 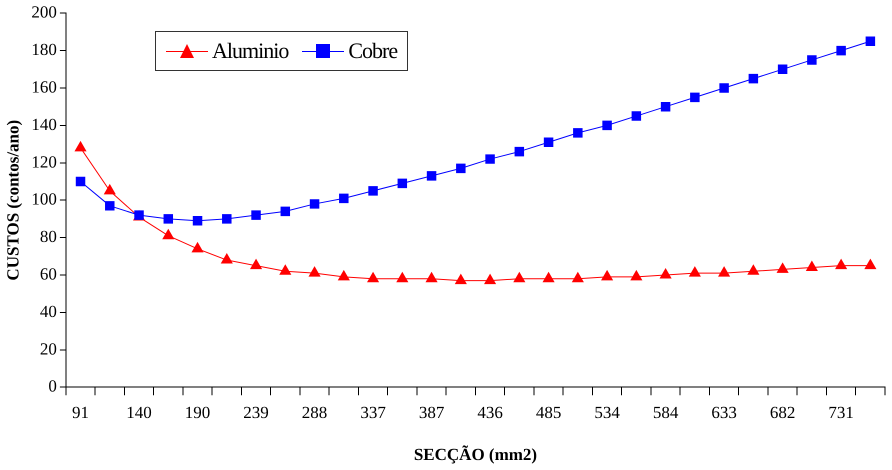 What do you see at coordinates (48, 348) in the screenshot?
I see `y-tick-label: 20` at bounding box center [48, 348].